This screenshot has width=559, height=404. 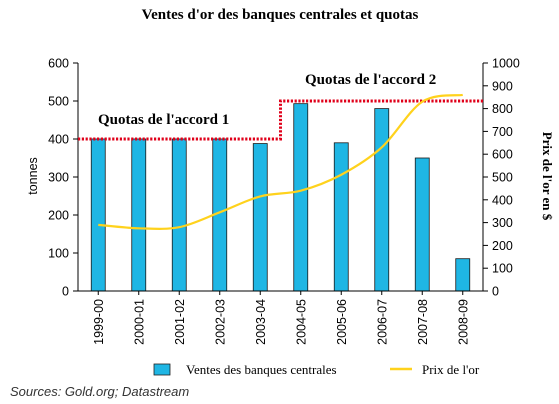 What do you see at coordinates (99, 322) in the screenshot?
I see `x-tick-label: 1999-00` at bounding box center [99, 322].